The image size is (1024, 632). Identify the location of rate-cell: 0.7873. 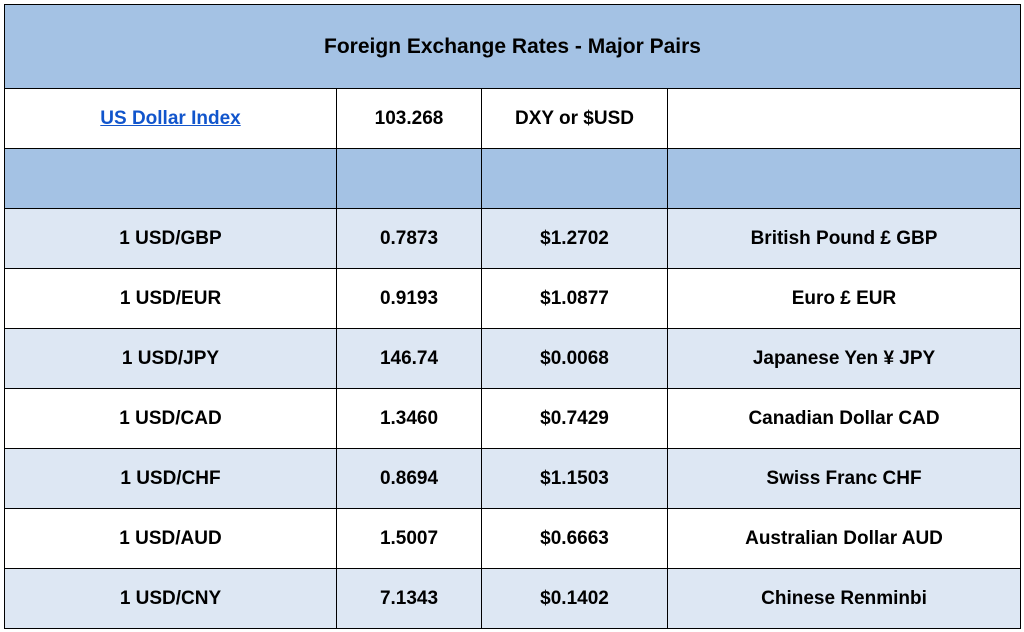
(409, 238).